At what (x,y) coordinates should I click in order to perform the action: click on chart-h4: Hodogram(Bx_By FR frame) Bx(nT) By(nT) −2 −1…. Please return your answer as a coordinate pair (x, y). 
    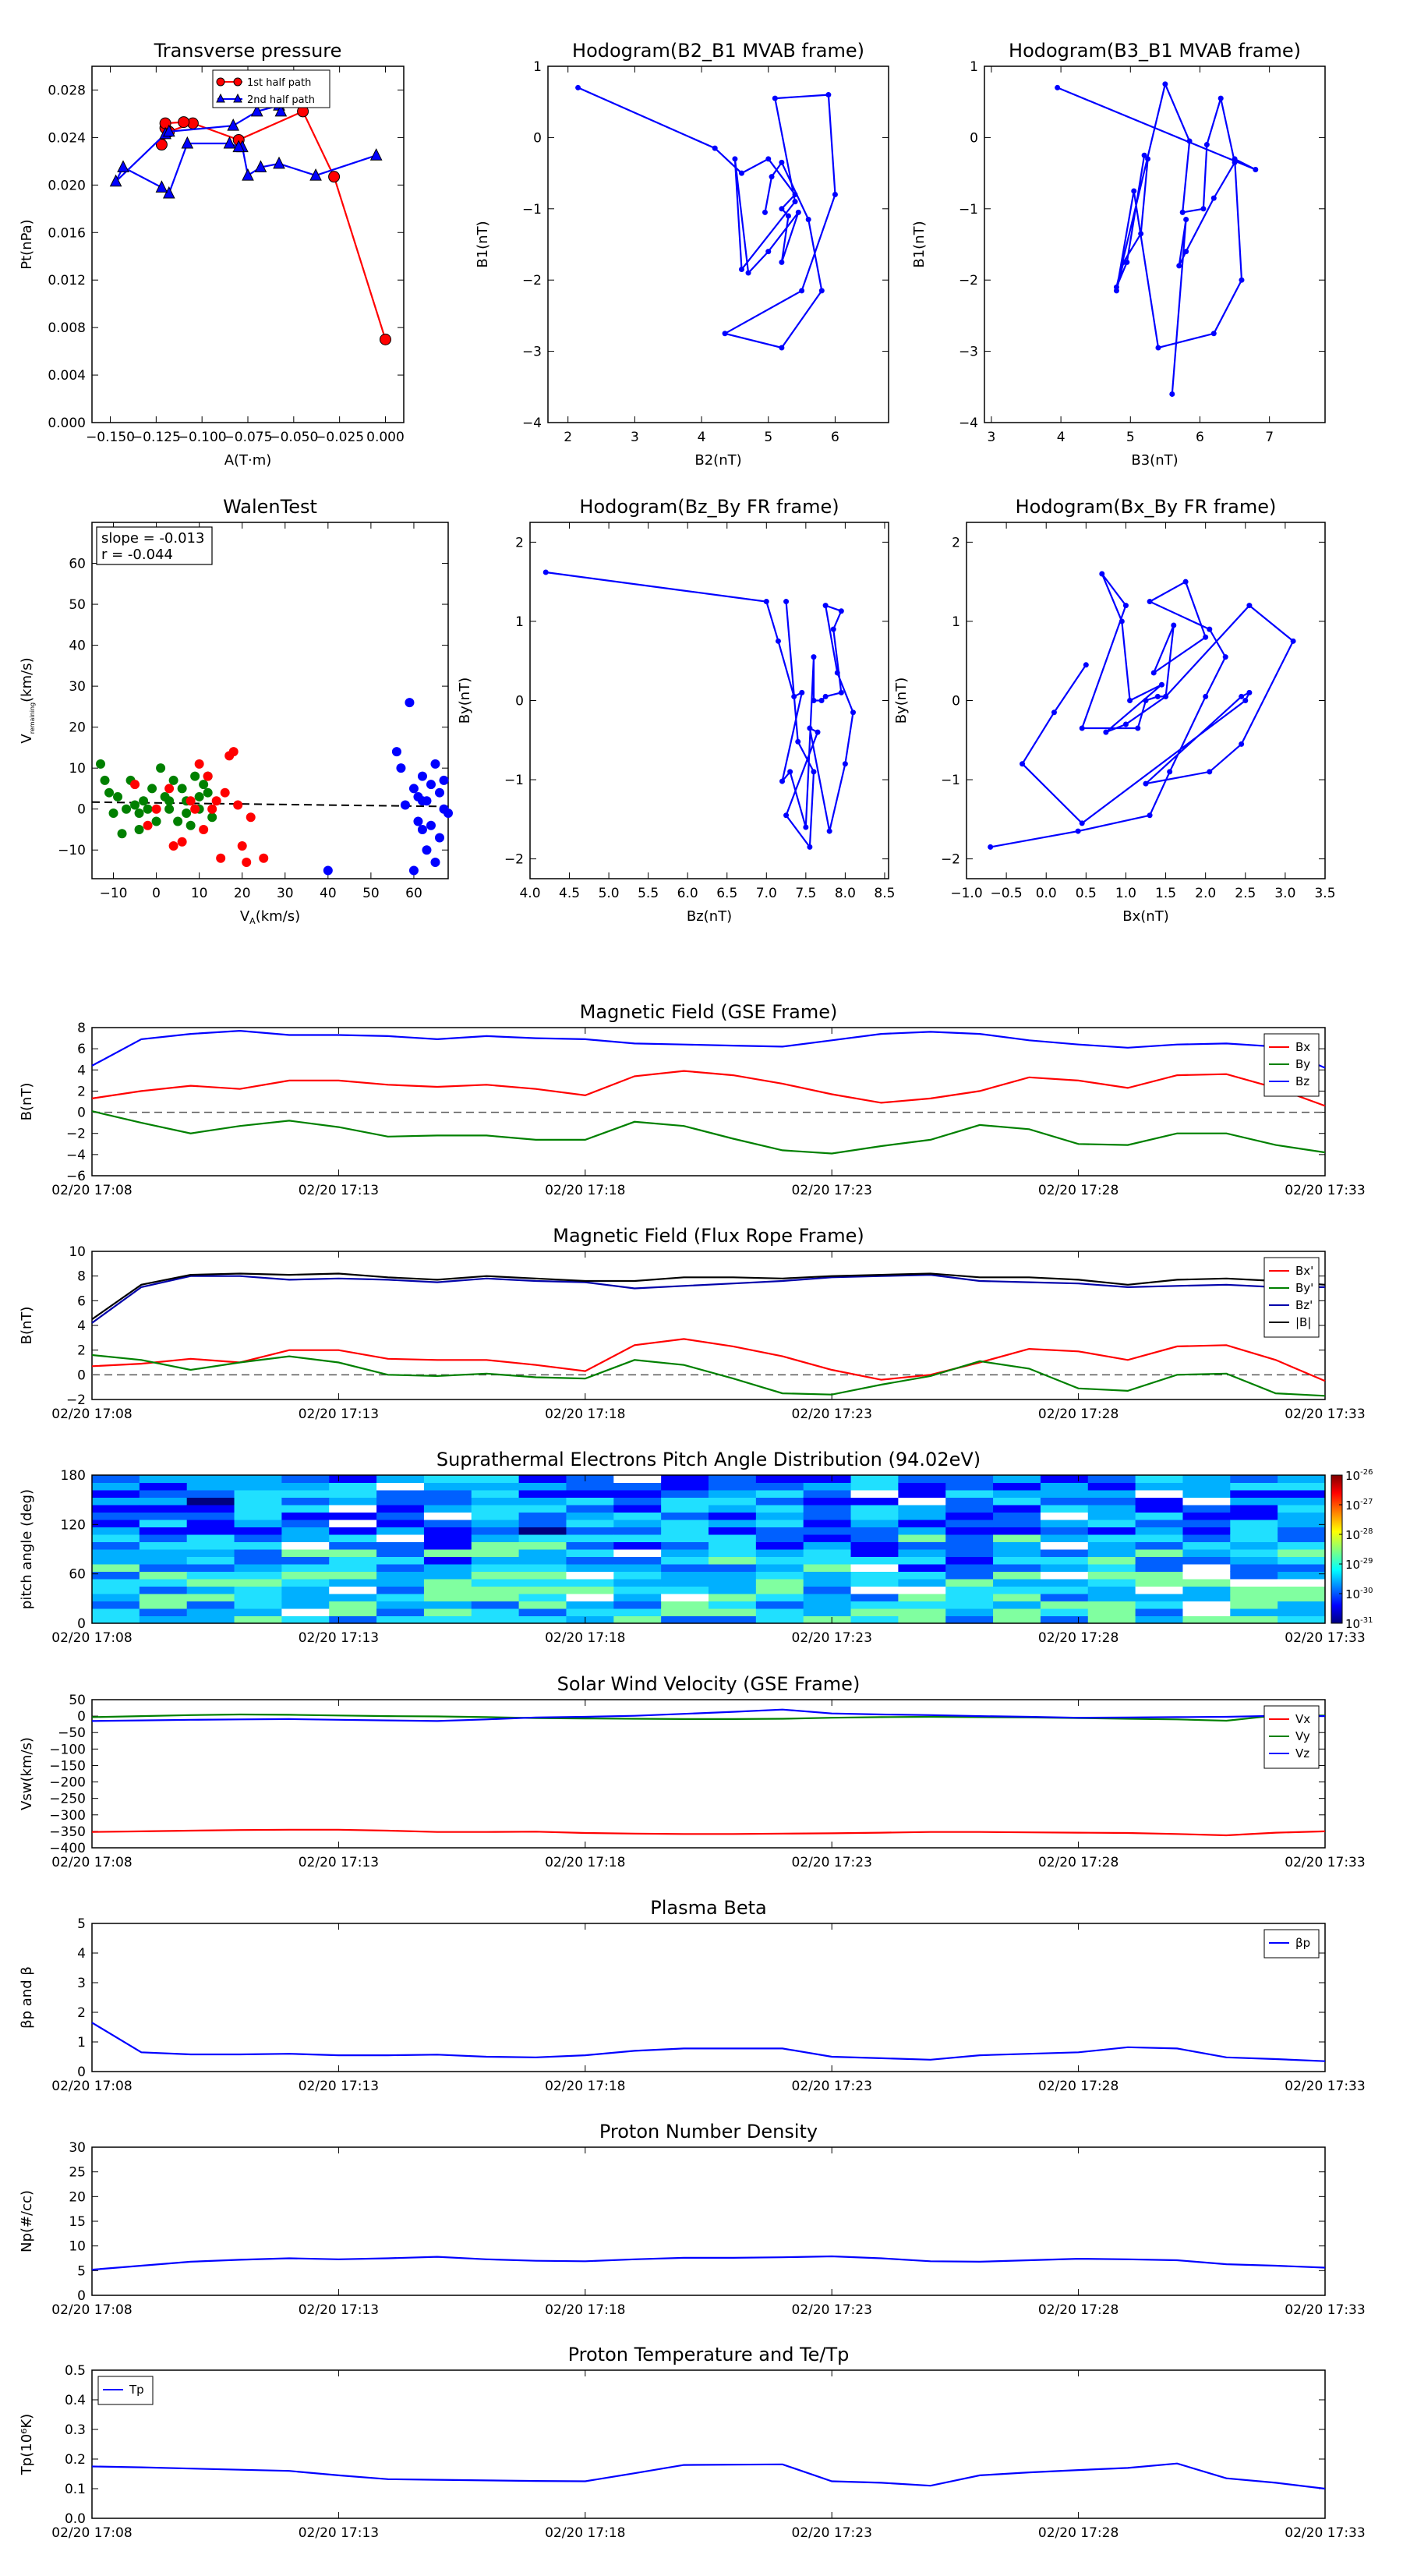
    Looking at the image, I should click on (1114, 710).